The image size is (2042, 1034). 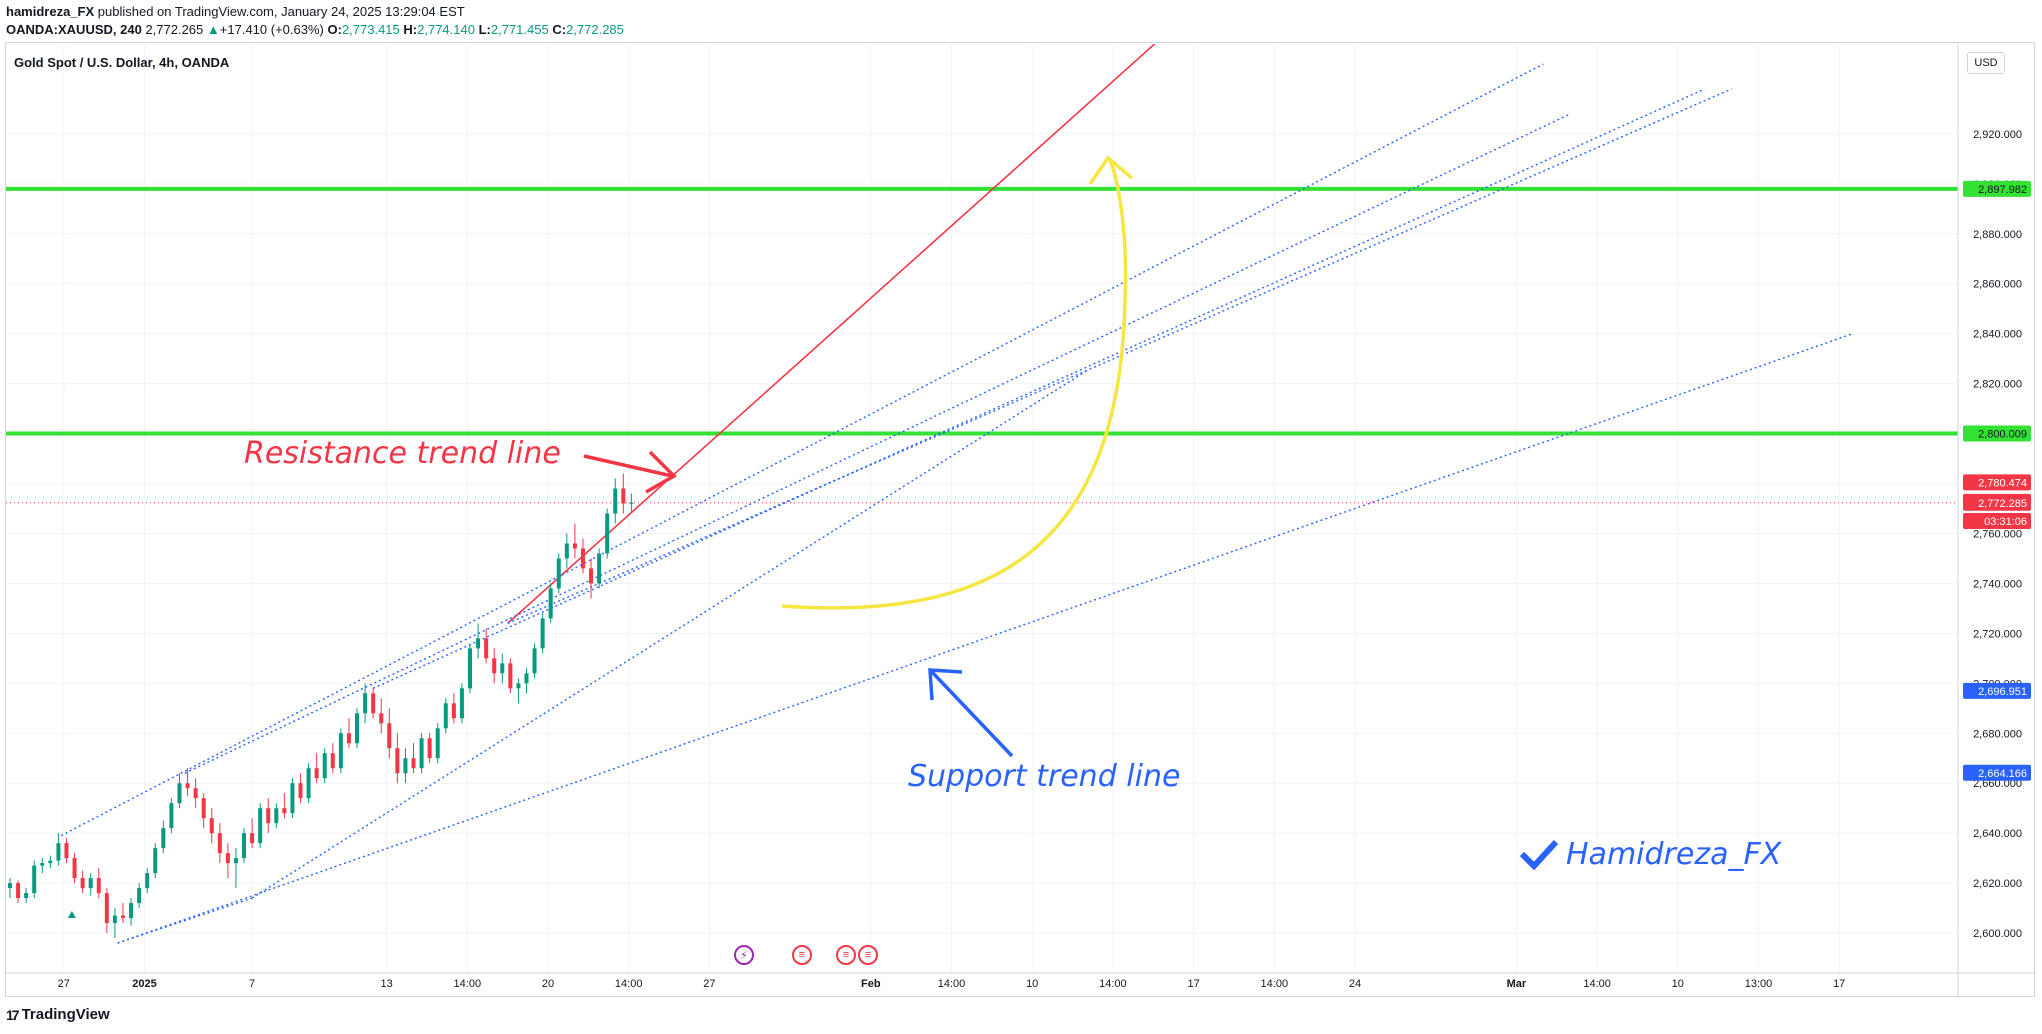 I want to click on x-tick-label: 17, so click(x=1193, y=984).